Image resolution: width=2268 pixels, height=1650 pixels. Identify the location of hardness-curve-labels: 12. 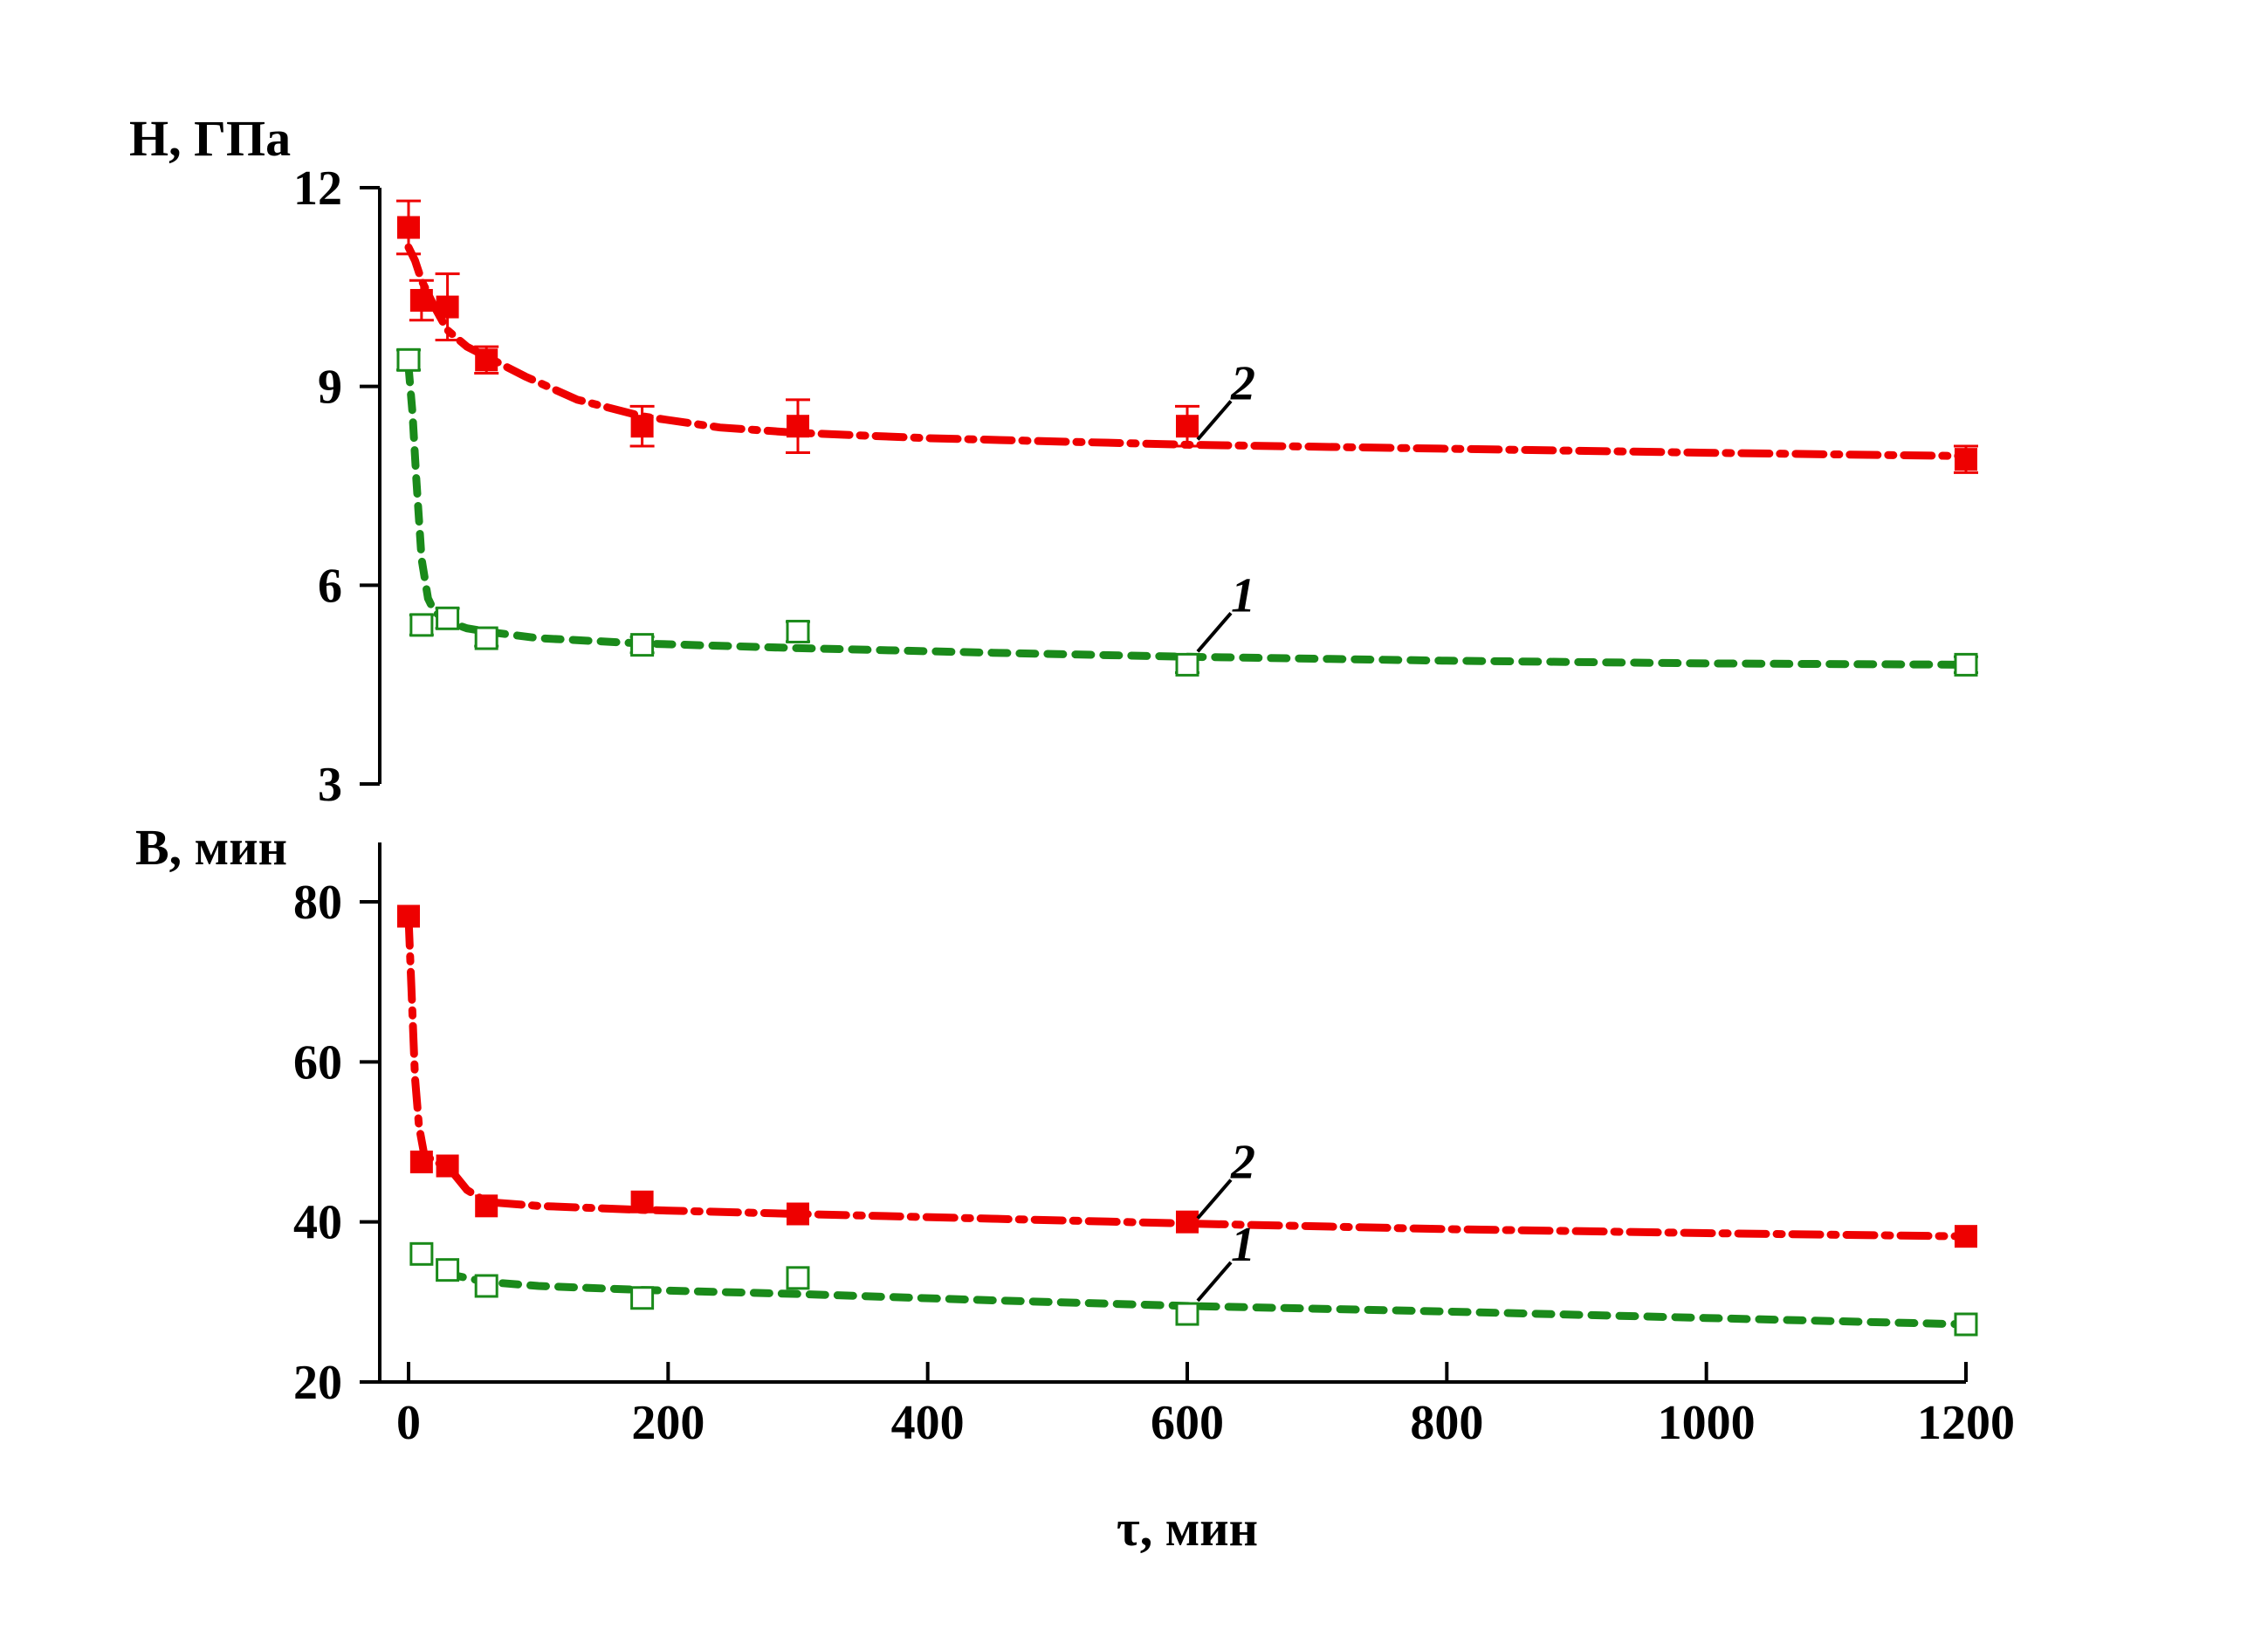
(1225, 504).